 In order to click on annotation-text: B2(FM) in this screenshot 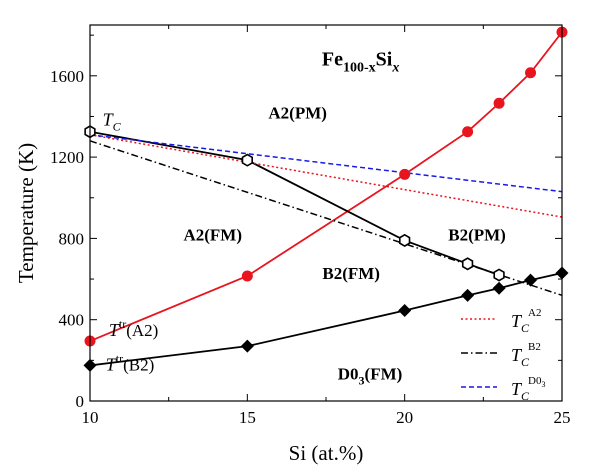, I will do `click(351, 273)`.